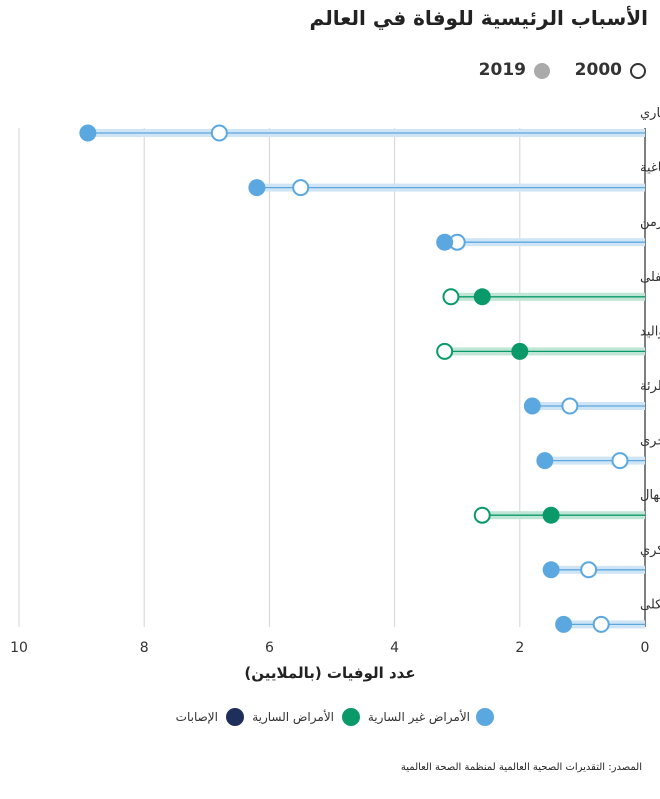 The height and width of the screenshot is (799, 660). I want to click on row-label: 9- داء السكري, so click(650, 550).